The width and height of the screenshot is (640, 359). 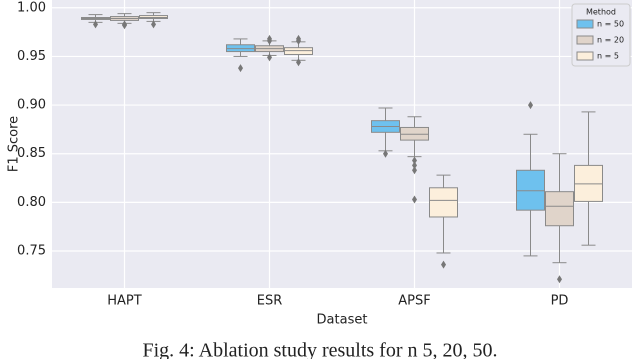 What do you see at coordinates (610, 24) in the screenshot?
I see `legend-label: n = 50` at bounding box center [610, 24].